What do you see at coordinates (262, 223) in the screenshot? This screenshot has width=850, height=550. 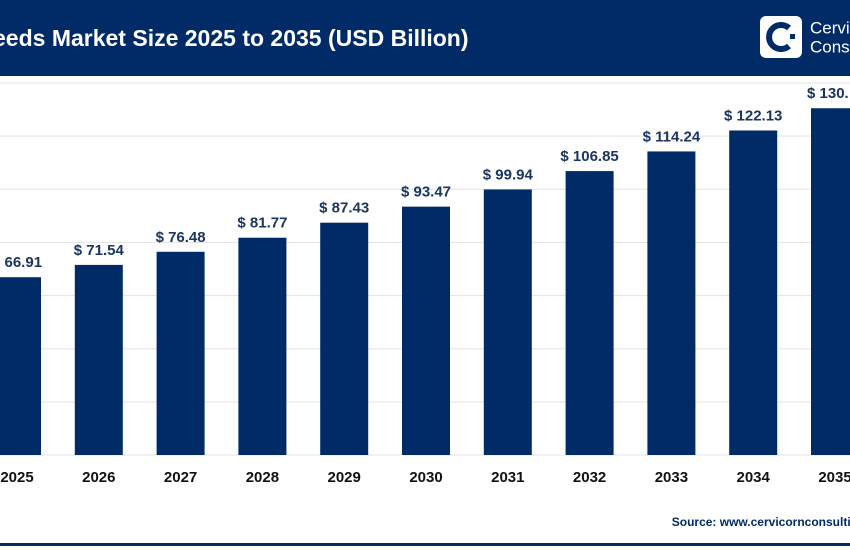 I see `data-label: $ 81.77` at bounding box center [262, 223].